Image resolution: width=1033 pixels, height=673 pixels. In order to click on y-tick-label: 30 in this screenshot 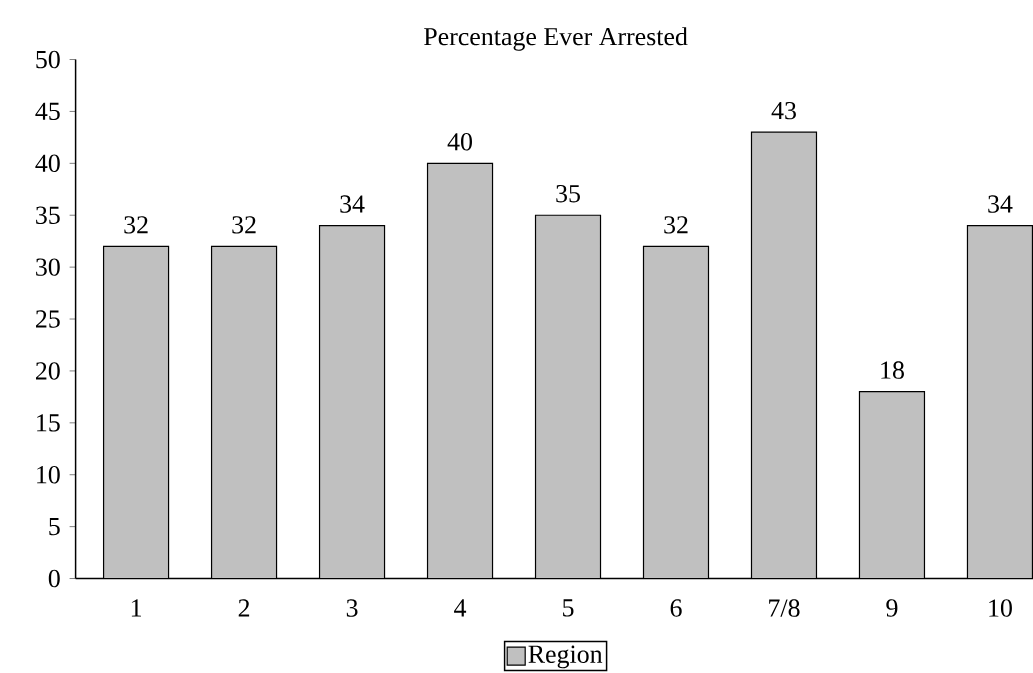, I will do `click(48, 267)`.